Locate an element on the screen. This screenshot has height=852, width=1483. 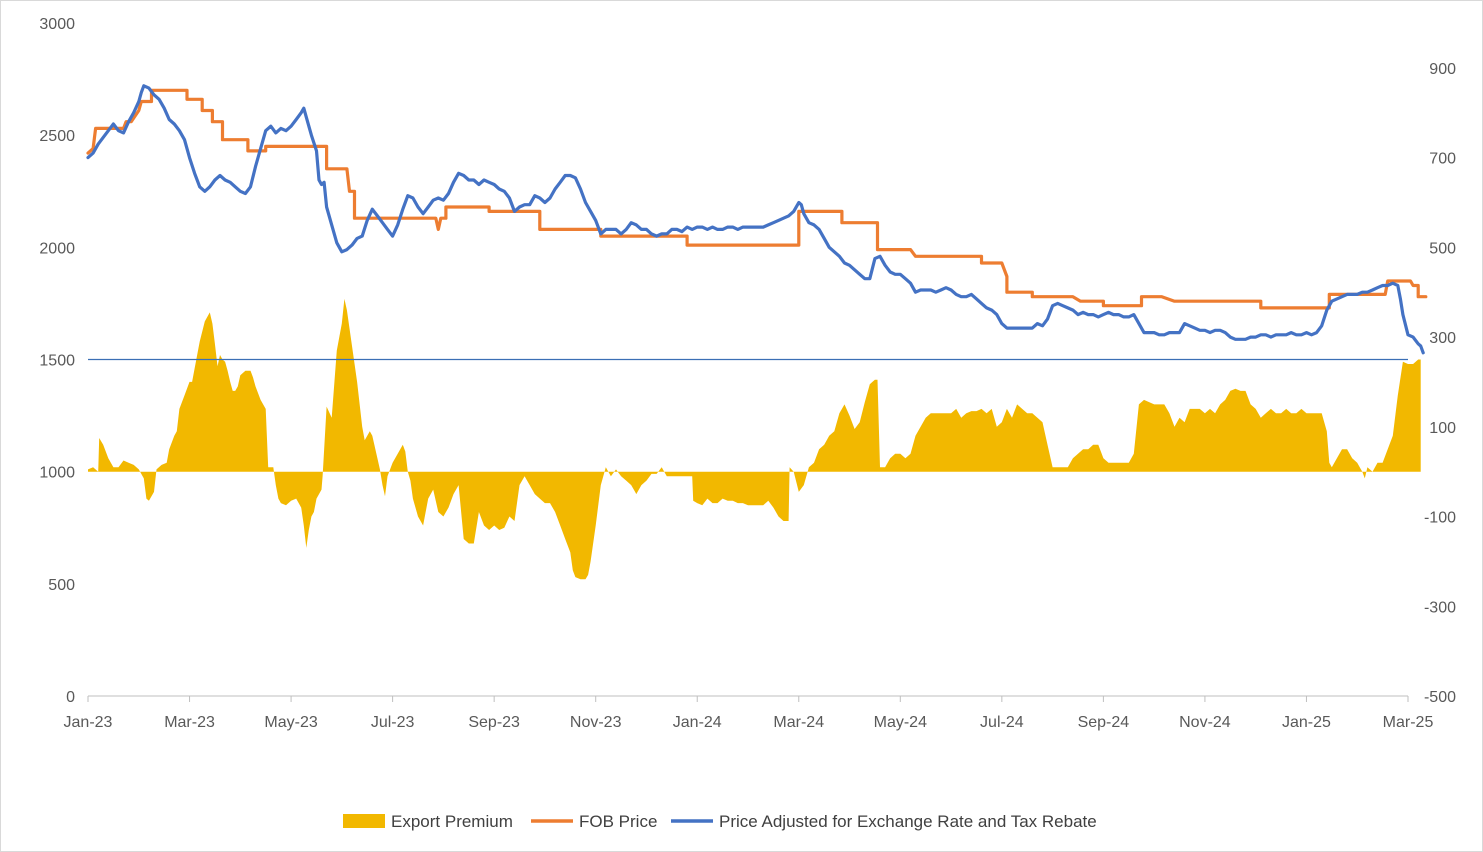
x-tick-label: Mar-24 is located at coordinates (798, 722).